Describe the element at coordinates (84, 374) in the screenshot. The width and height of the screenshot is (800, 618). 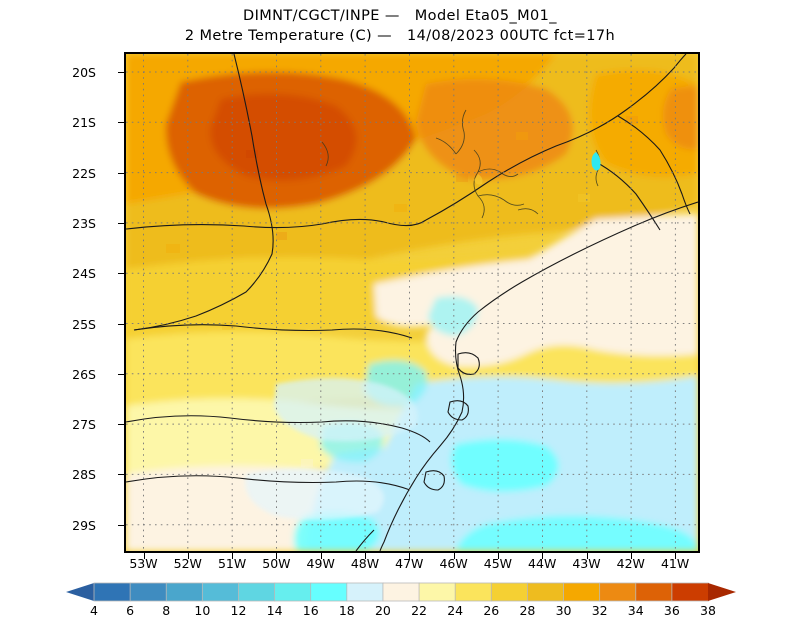
I see `lat-tick-label: 26S` at that location.